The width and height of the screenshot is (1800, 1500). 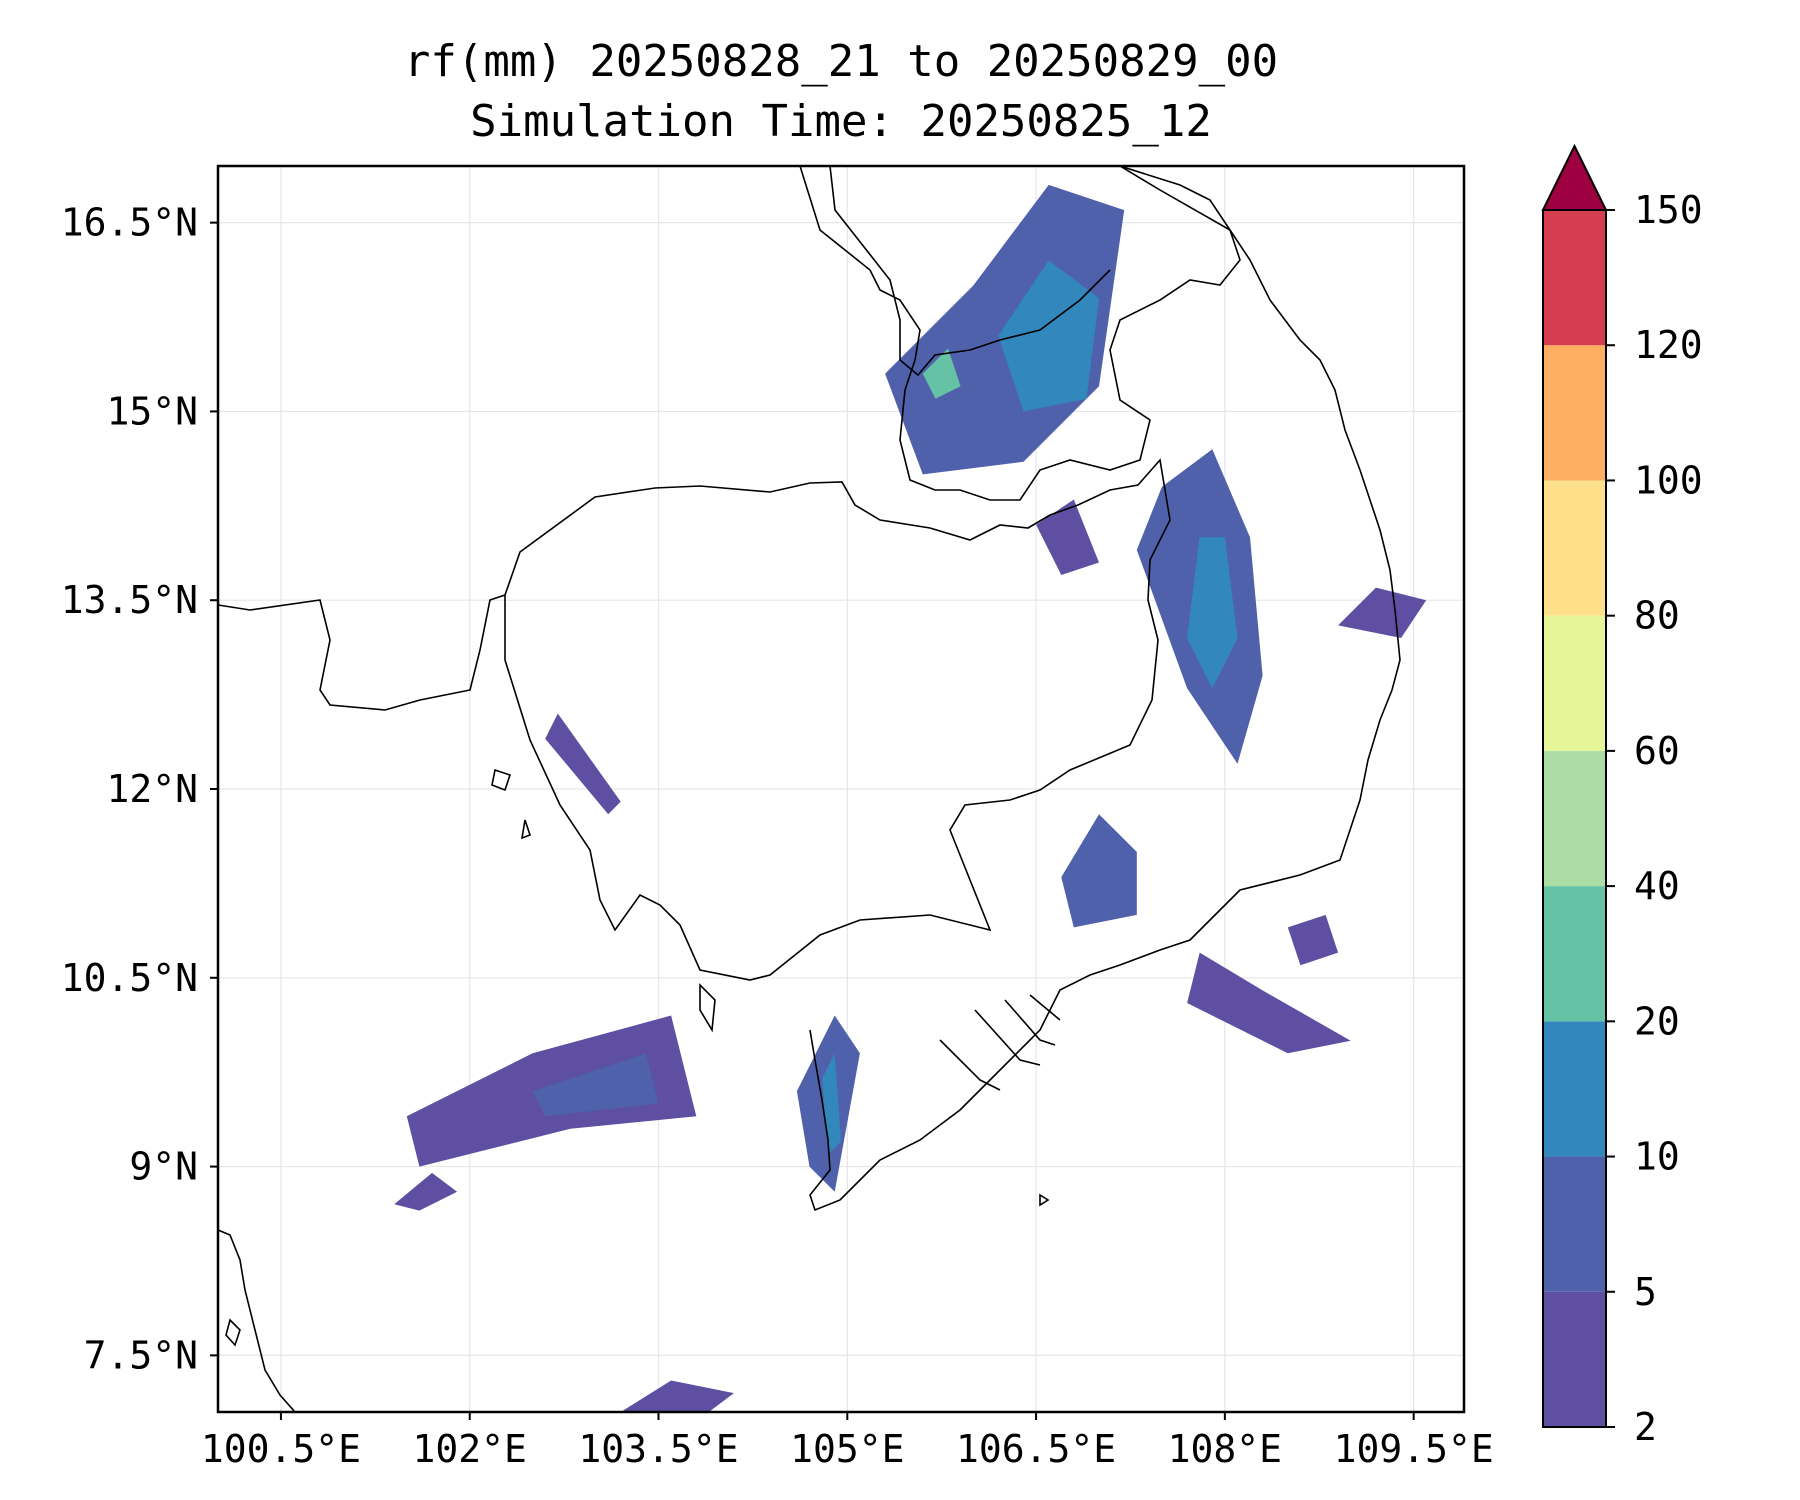 What do you see at coordinates (1657, 1157) in the screenshot?
I see `colorbar-label-2: 10` at bounding box center [1657, 1157].